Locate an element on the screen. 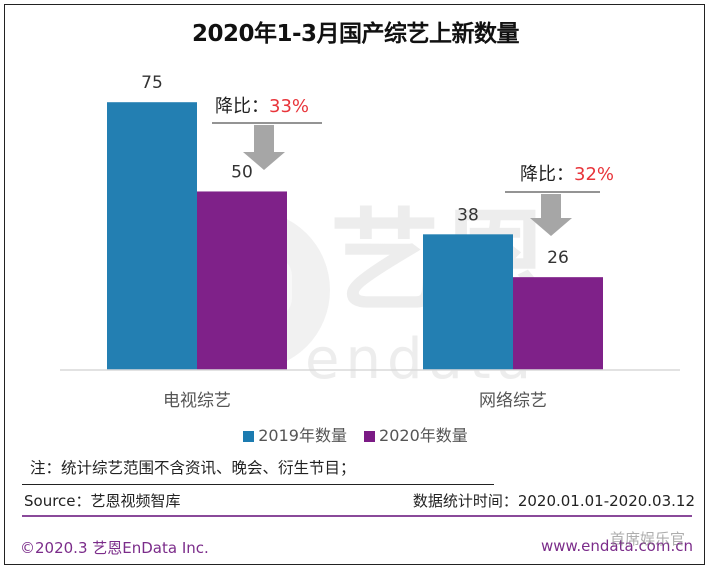 This screenshot has width=711, height=571. website-link: www.endata.com.cn is located at coordinates (616, 546).